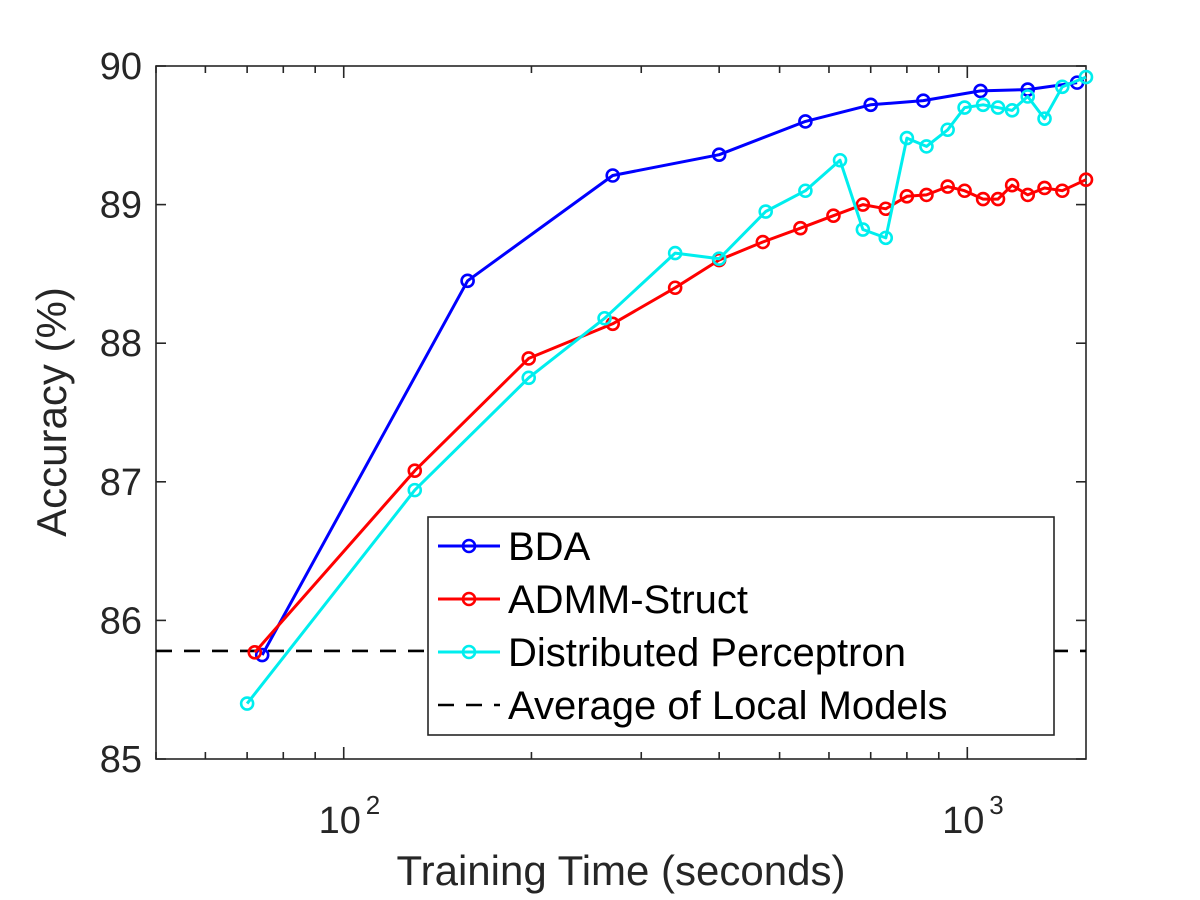 Image resolution: width=1200 pixels, height=900 pixels. What do you see at coordinates (728, 706) in the screenshot?
I see `legend-label: Average of Local Models` at bounding box center [728, 706].